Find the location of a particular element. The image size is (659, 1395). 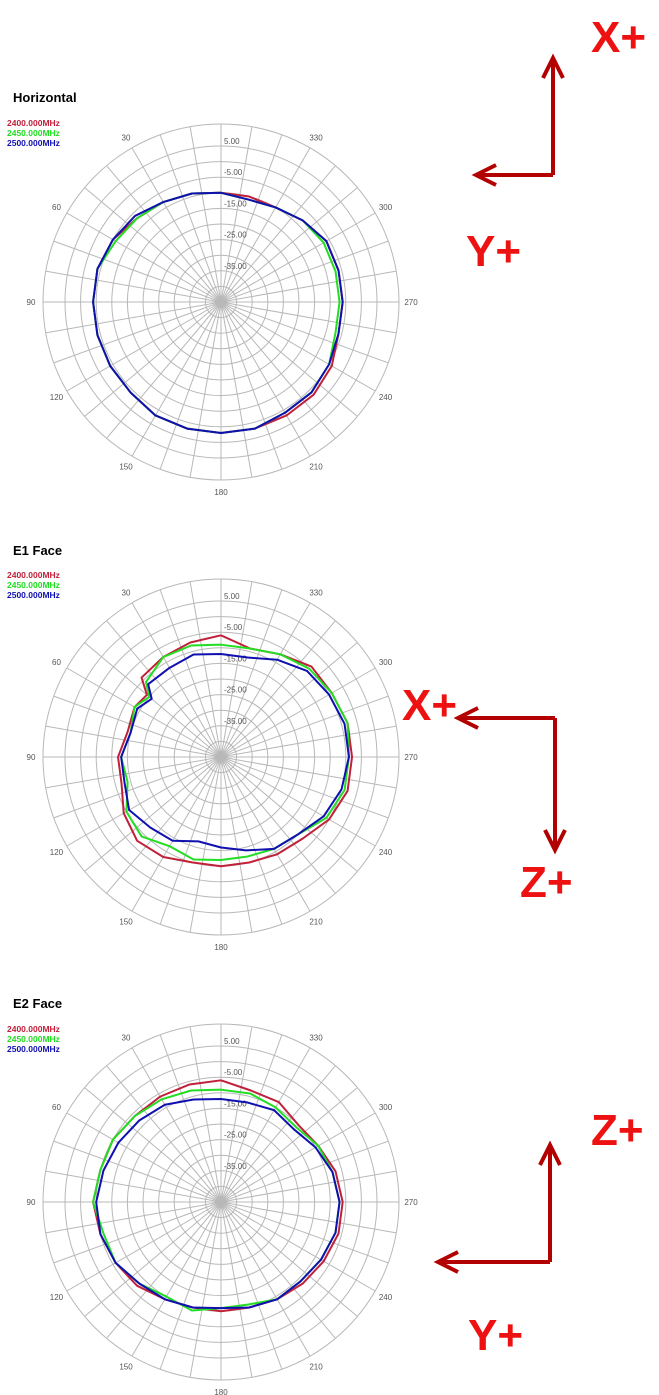

radial-tick-label: -15.00 is located at coordinates (235, 658).